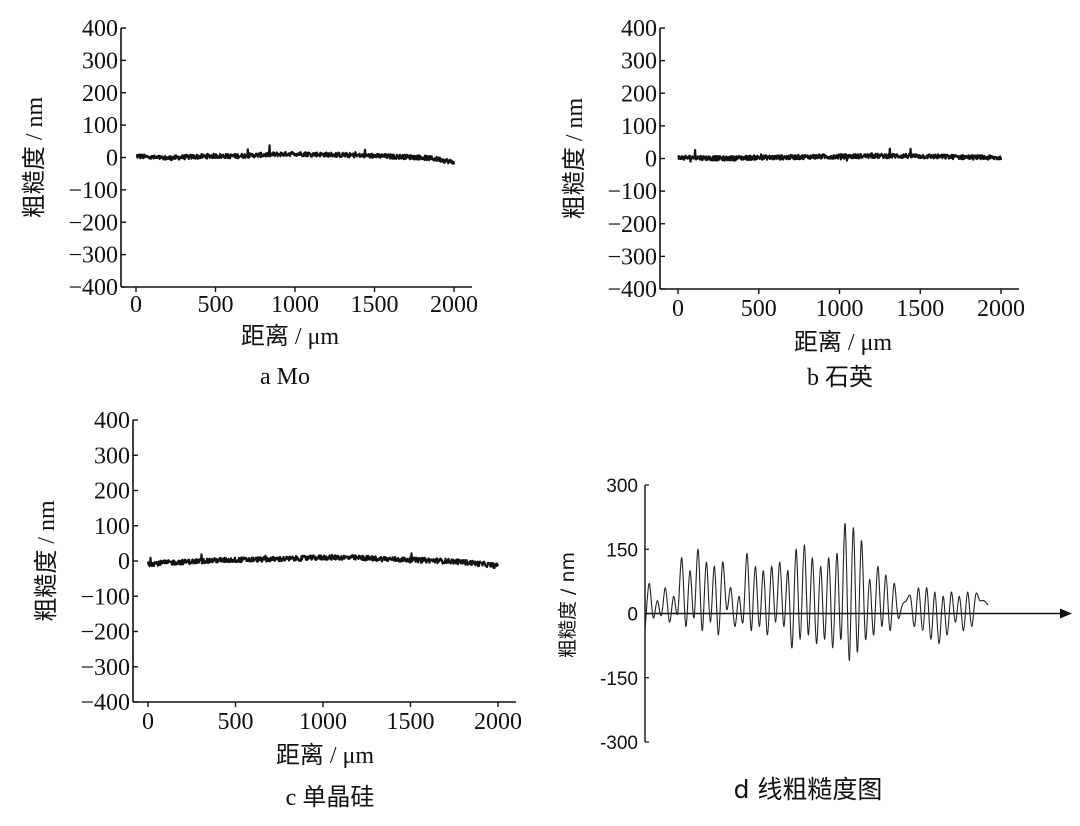  Describe the element at coordinates (1066, 613) in the screenshot. I see `x-axis-arrow-icon` at that location.